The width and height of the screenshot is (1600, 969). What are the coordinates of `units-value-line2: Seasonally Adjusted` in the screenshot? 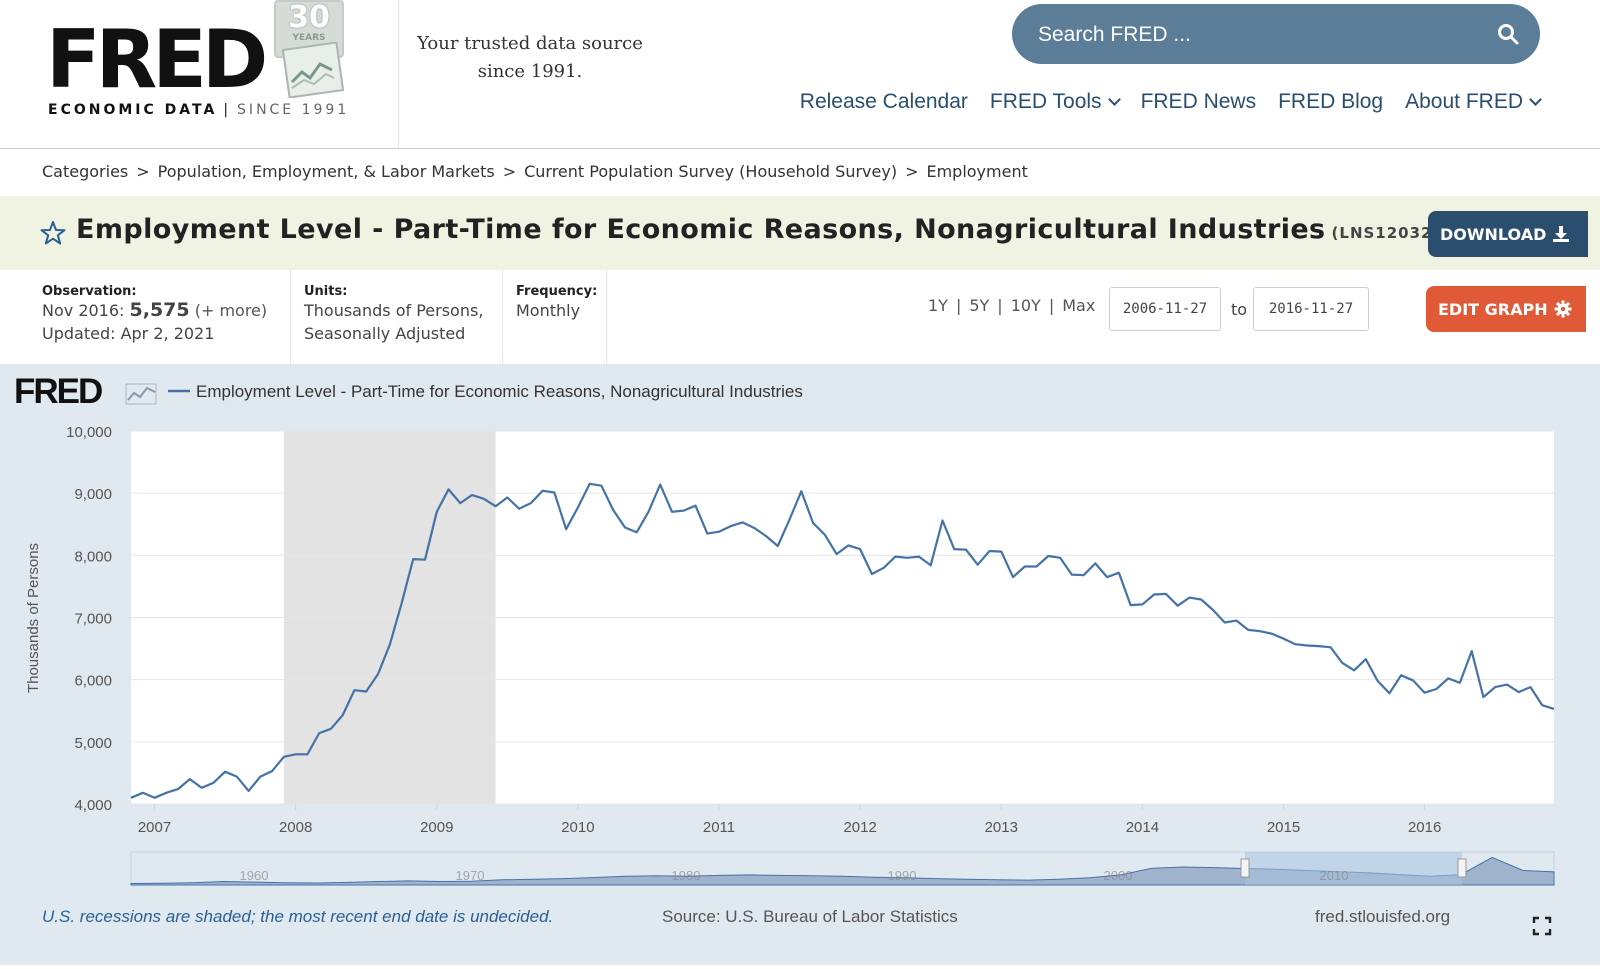 It's located at (385, 333).